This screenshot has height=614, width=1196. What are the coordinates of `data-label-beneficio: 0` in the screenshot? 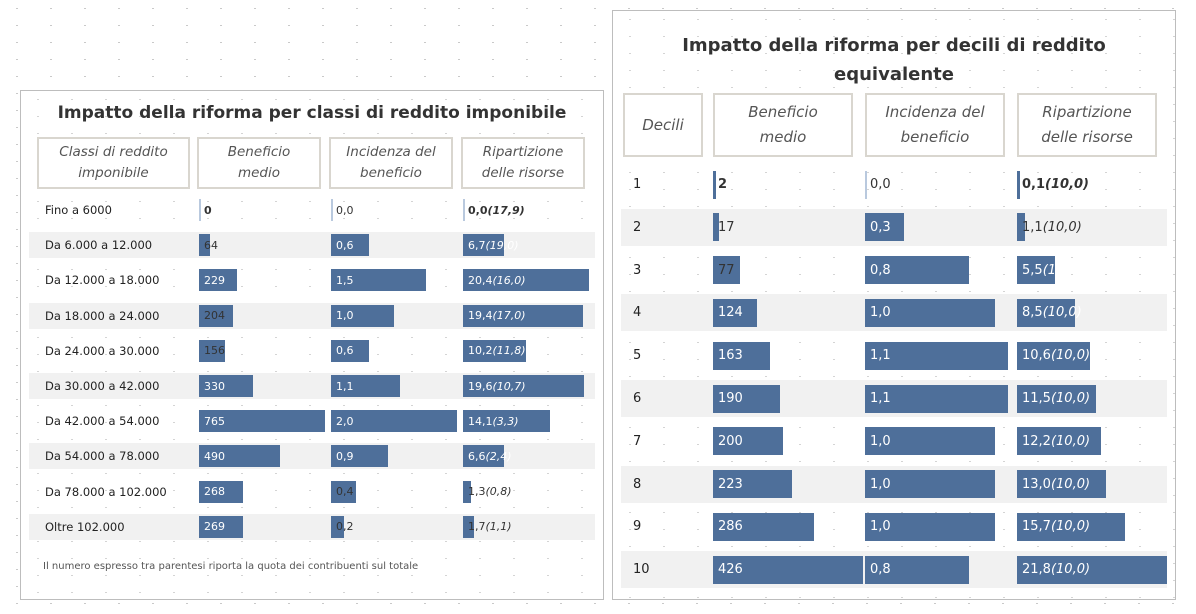 It's located at (208, 210).